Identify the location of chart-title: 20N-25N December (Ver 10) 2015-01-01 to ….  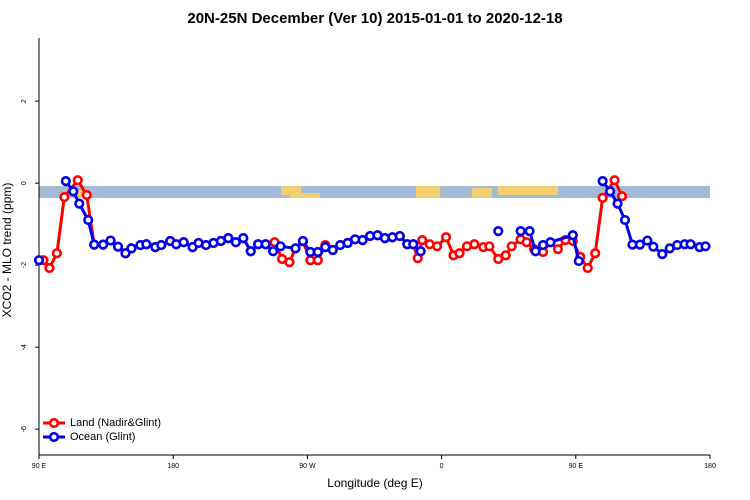
(374, 18).